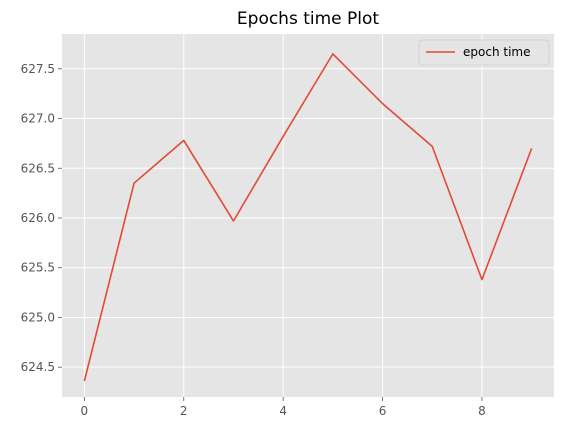 This screenshot has width=565, height=436. What do you see at coordinates (38, 119) in the screenshot?
I see `y-tick-label: 627.0` at bounding box center [38, 119].